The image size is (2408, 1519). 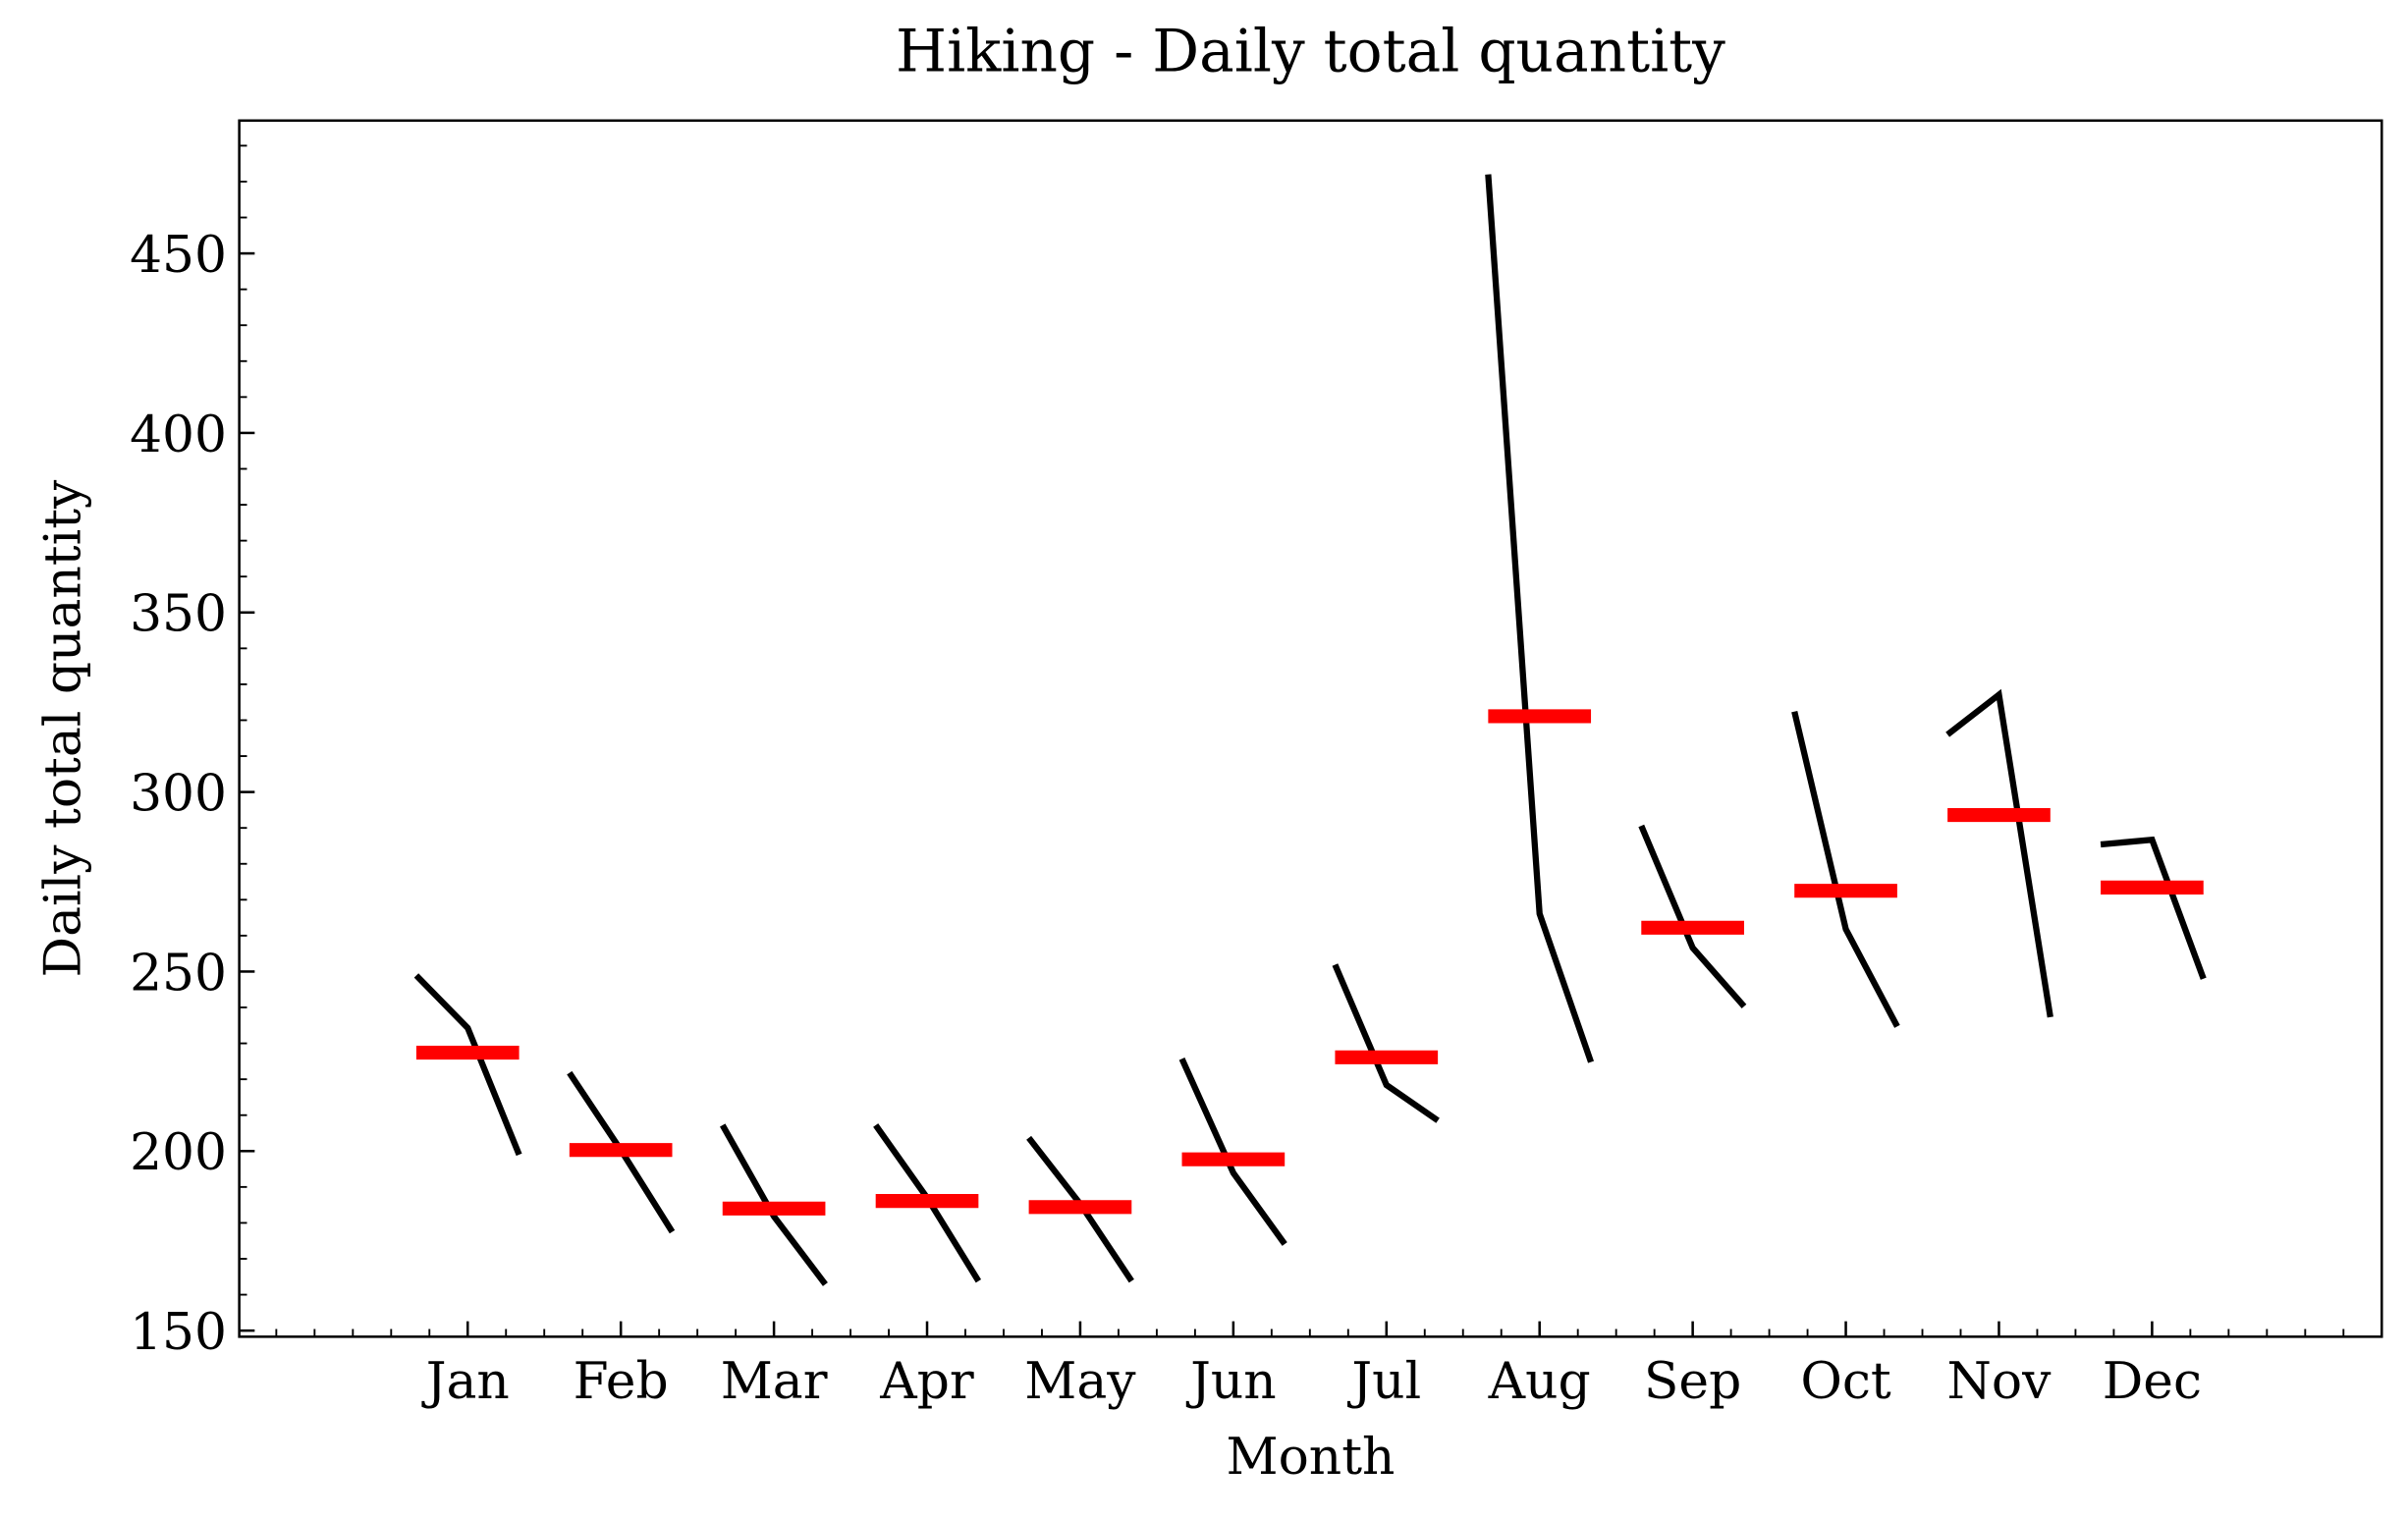 I want to click on y-tick-label: 400, so click(x=178, y=435).